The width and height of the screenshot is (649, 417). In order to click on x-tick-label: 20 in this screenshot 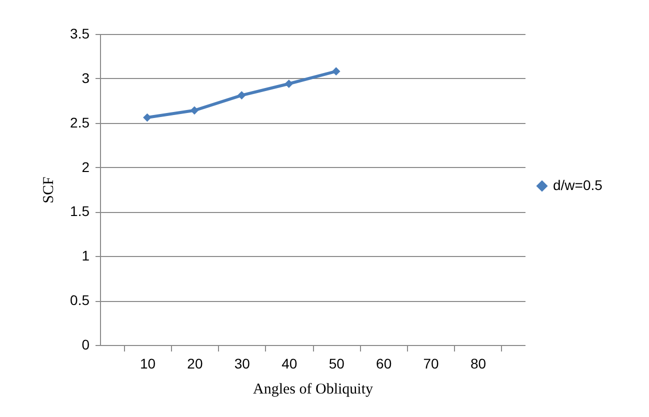, I will do `click(195, 364)`.